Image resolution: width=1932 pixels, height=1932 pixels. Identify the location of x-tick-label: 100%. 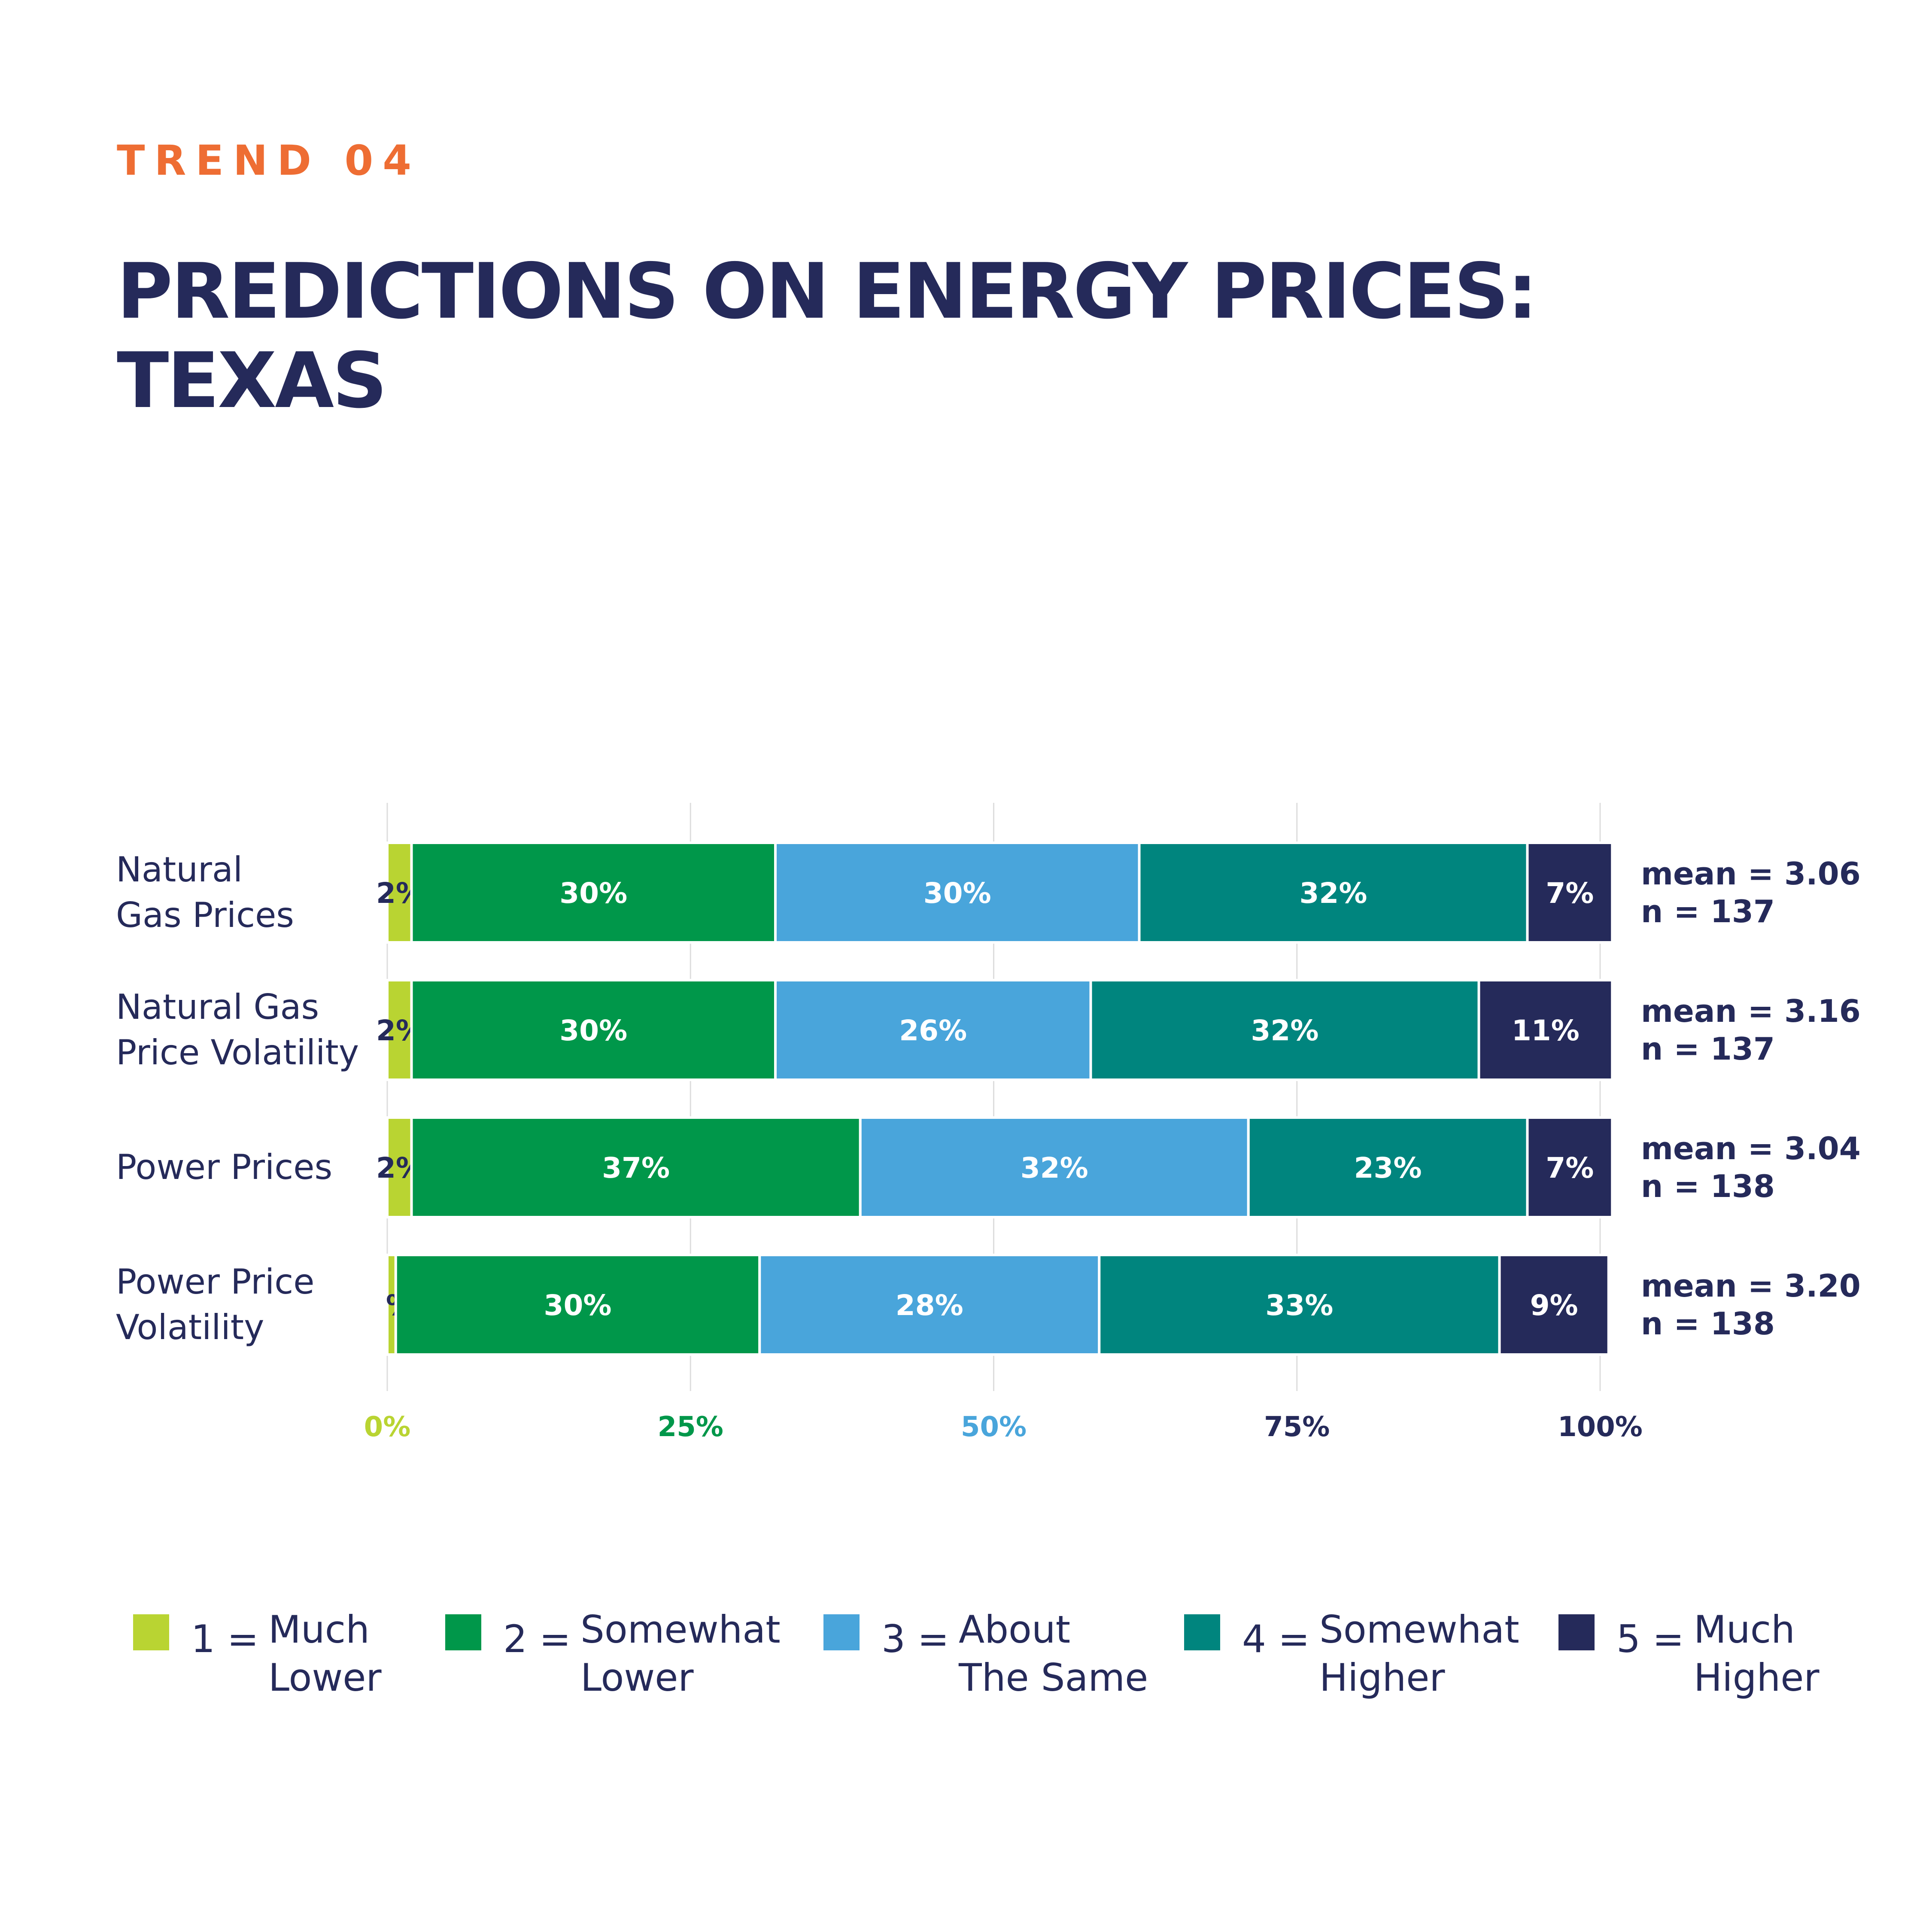
(1601, 1427).